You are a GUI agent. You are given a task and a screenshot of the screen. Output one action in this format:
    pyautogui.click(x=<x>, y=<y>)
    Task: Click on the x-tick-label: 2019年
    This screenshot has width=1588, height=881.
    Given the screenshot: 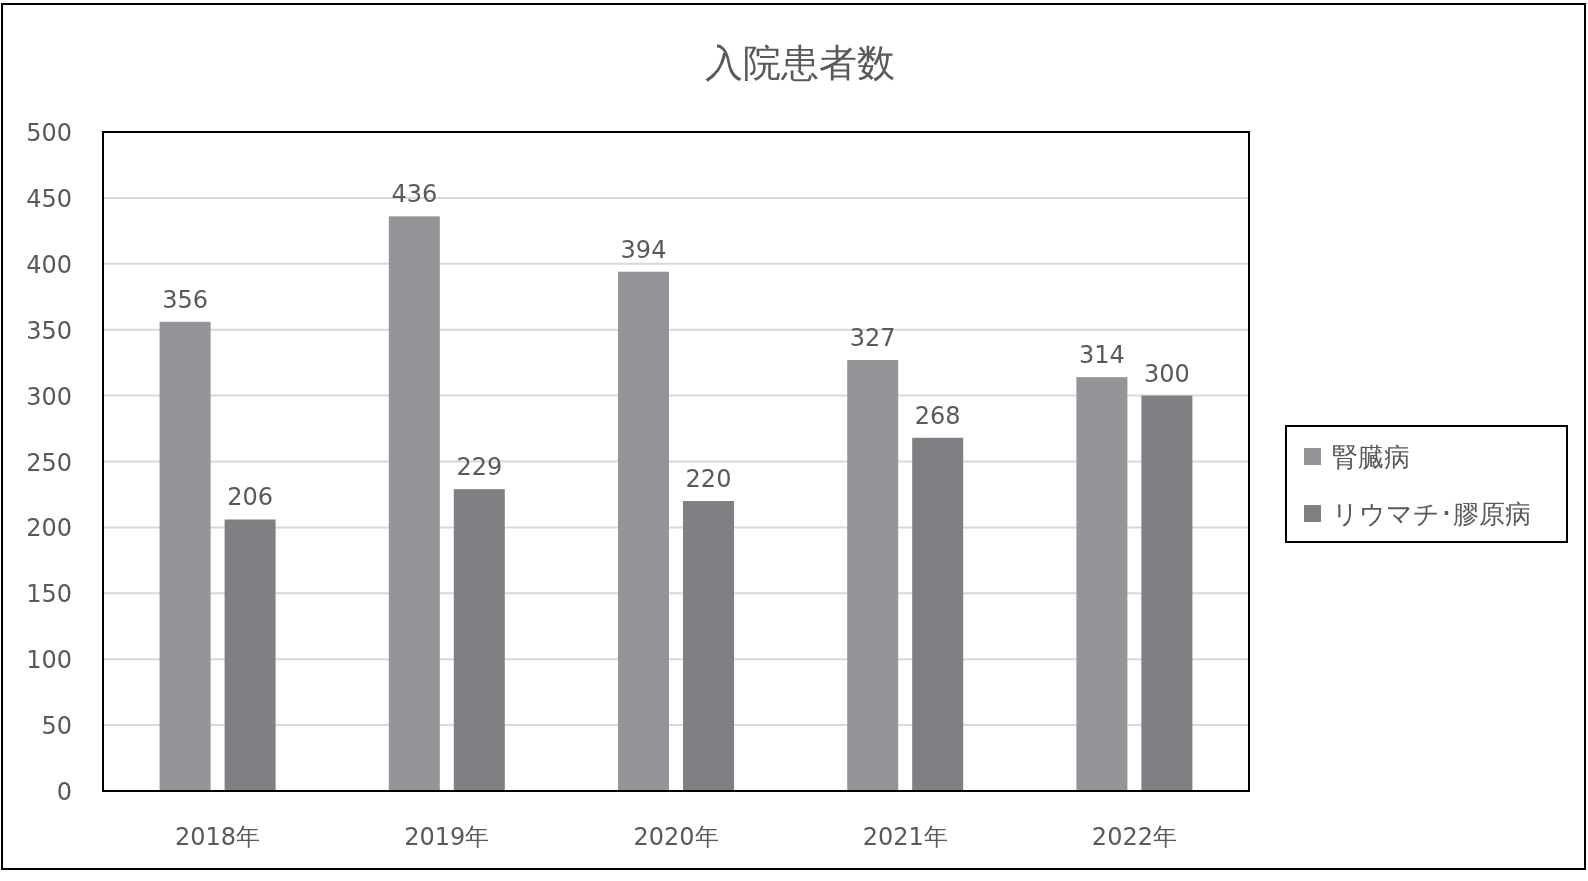 What is the action you would take?
    pyautogui.click(x=447, y=837)
    